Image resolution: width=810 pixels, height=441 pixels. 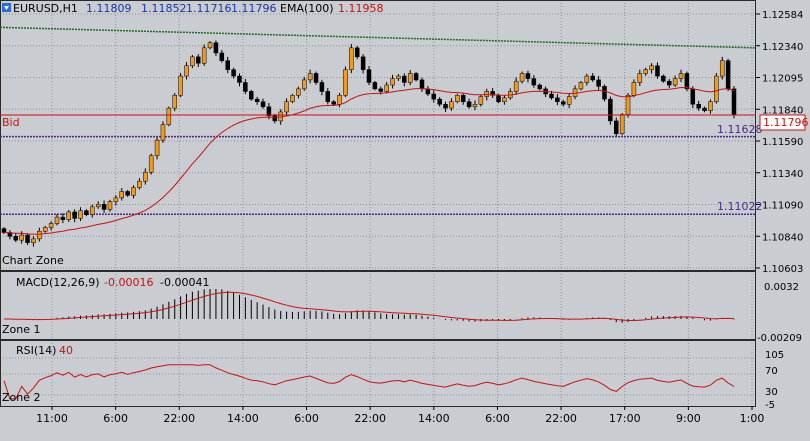 I want to click on time-tick-label: 6:00, so click(x=115, y=418).